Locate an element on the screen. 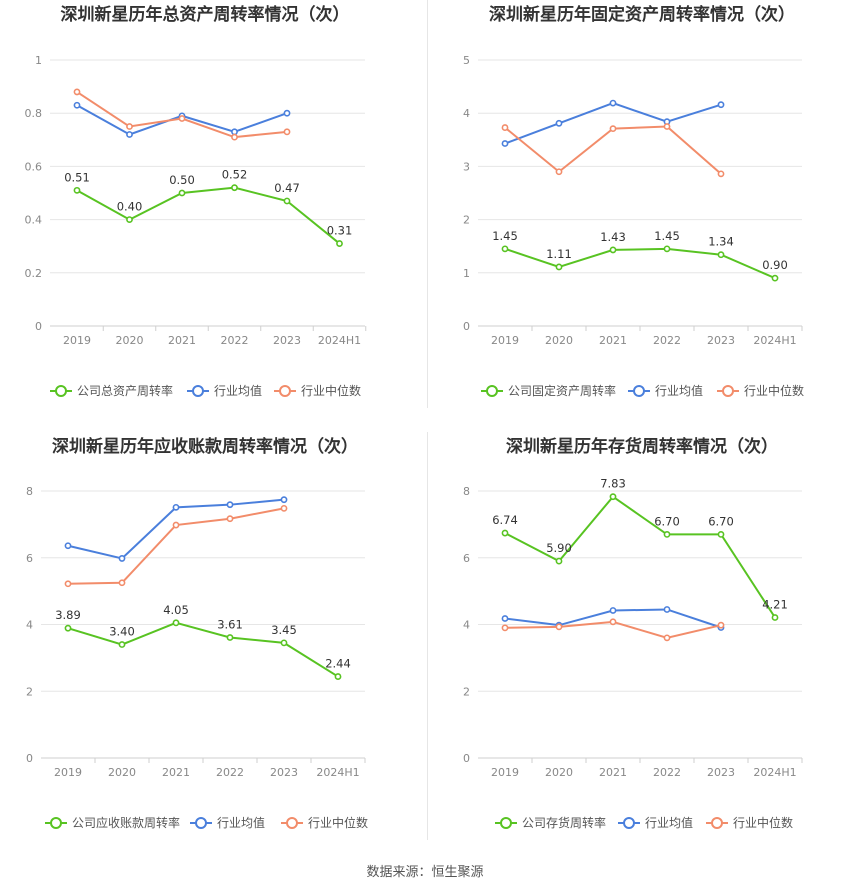 The image size is (850, 891). data-label: 0.31 is located at coordinates (340, 231).